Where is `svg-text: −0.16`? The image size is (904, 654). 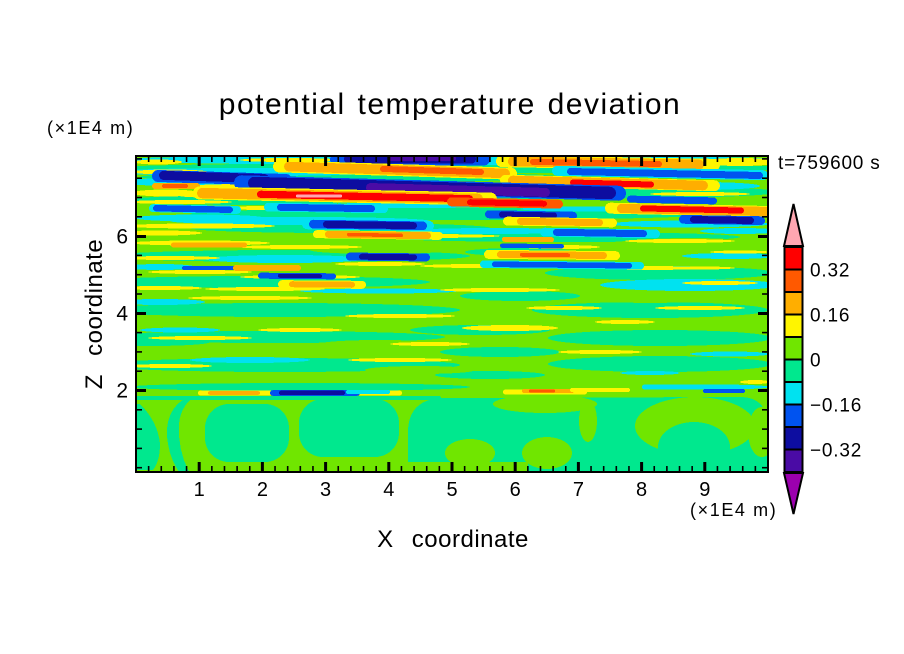
svg-text: −0.16 is located at coordinates (836, 406).